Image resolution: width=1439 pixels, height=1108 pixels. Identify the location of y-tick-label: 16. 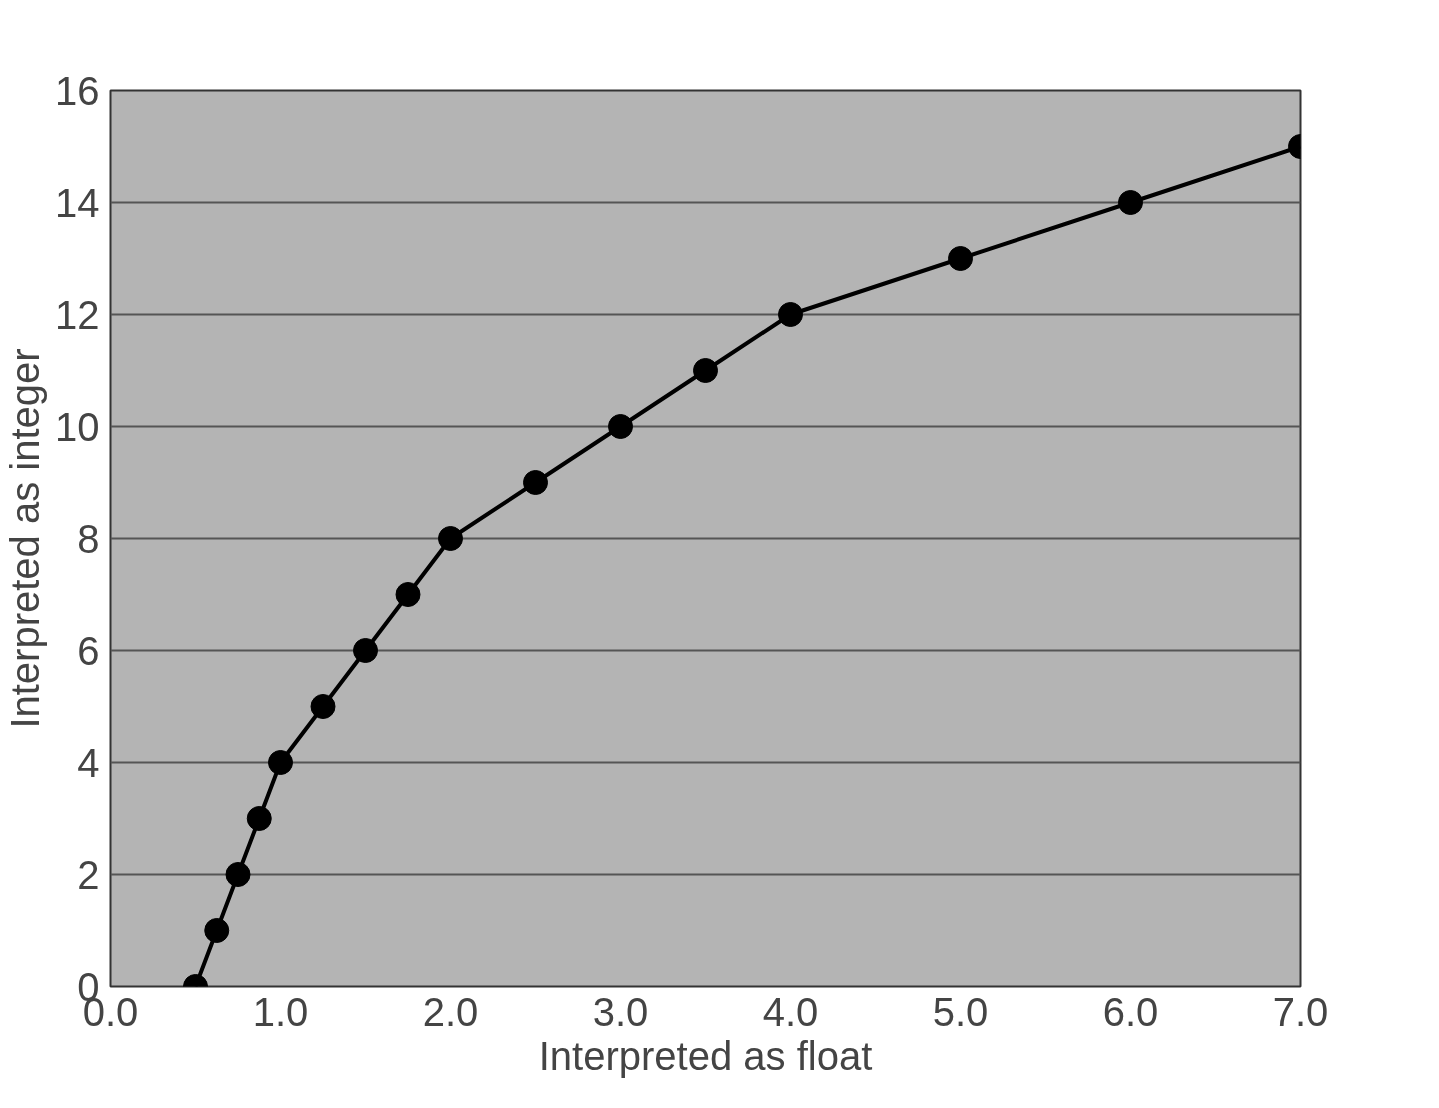
(77, 90).